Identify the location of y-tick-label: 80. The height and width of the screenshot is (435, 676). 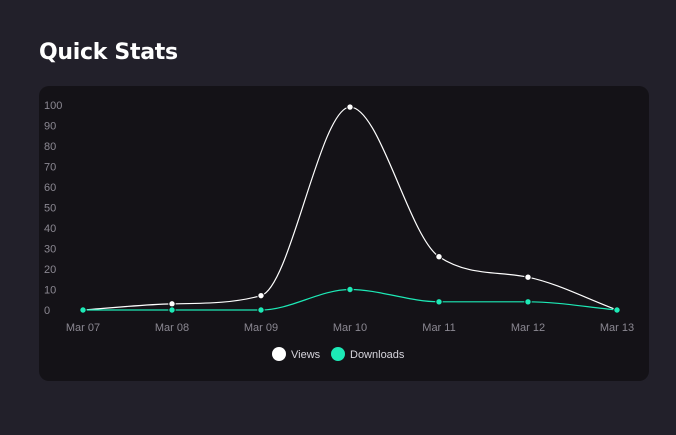
(50, 147).